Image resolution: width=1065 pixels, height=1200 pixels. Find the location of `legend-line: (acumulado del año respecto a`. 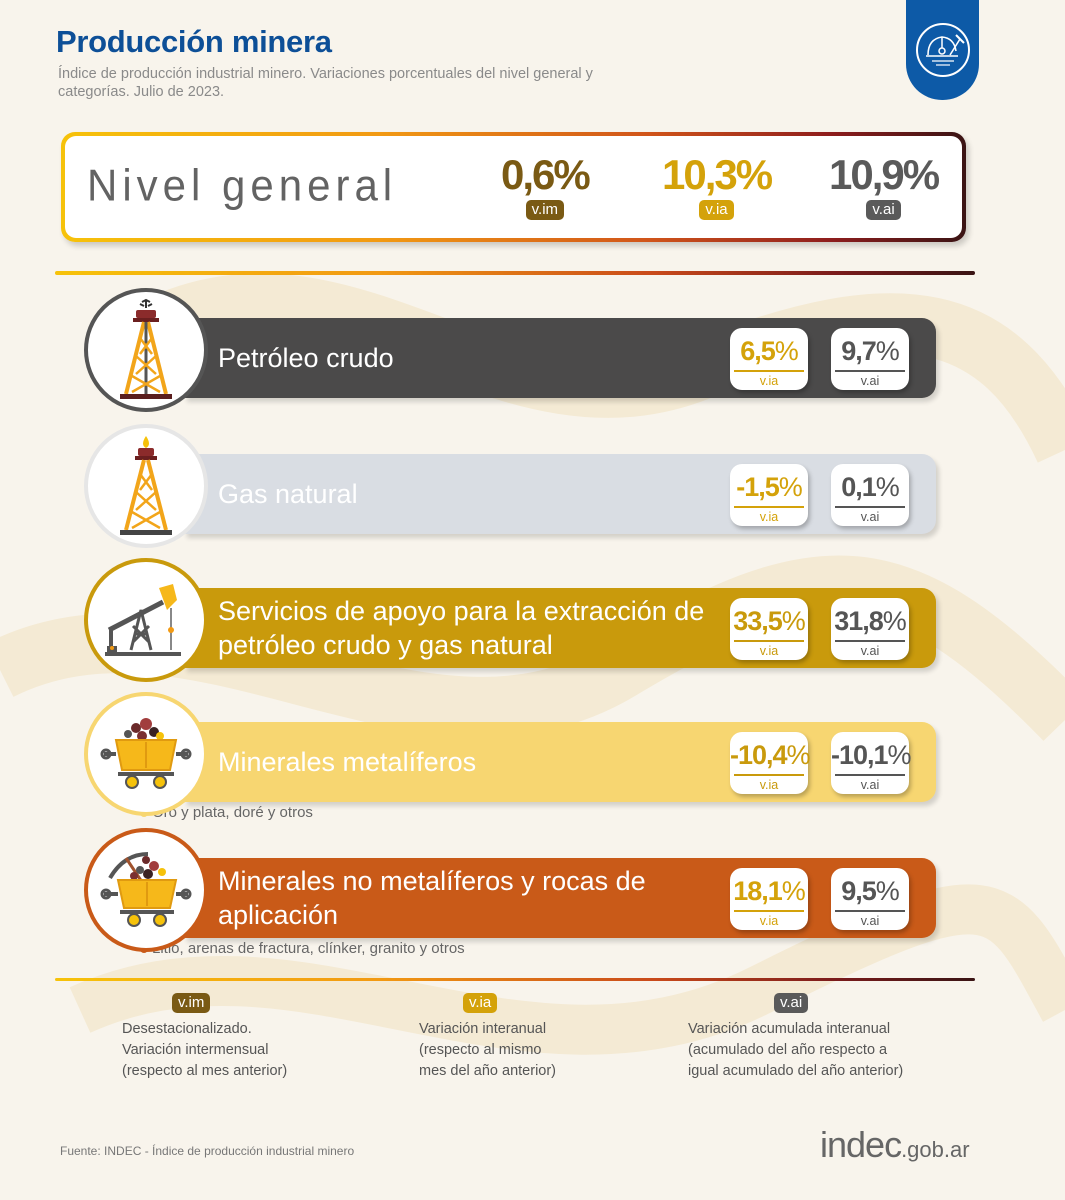

legend-line: (acumulado del año respecto a is located at coordinates (788, 1050).